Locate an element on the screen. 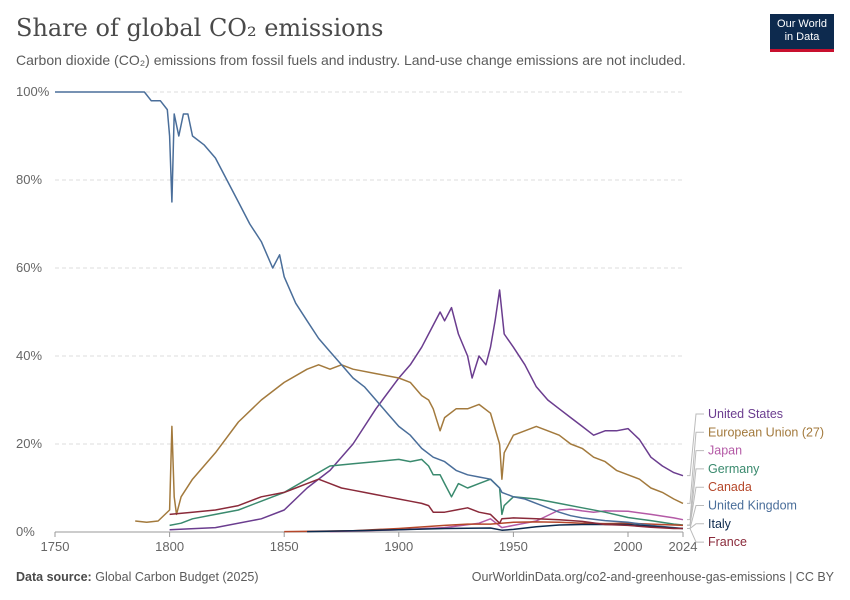 The height and width of the screenshot is (600, 850). logo-line-2: in Data is located at coordinates (802, 37).